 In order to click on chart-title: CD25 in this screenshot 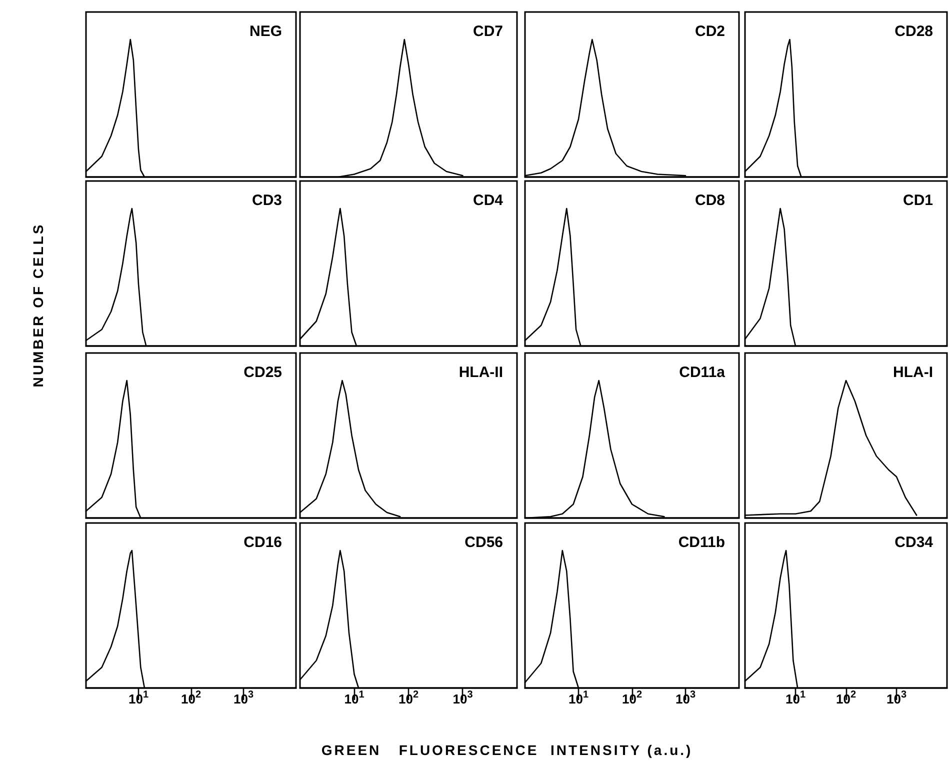, I will do `click(263, 372)`.